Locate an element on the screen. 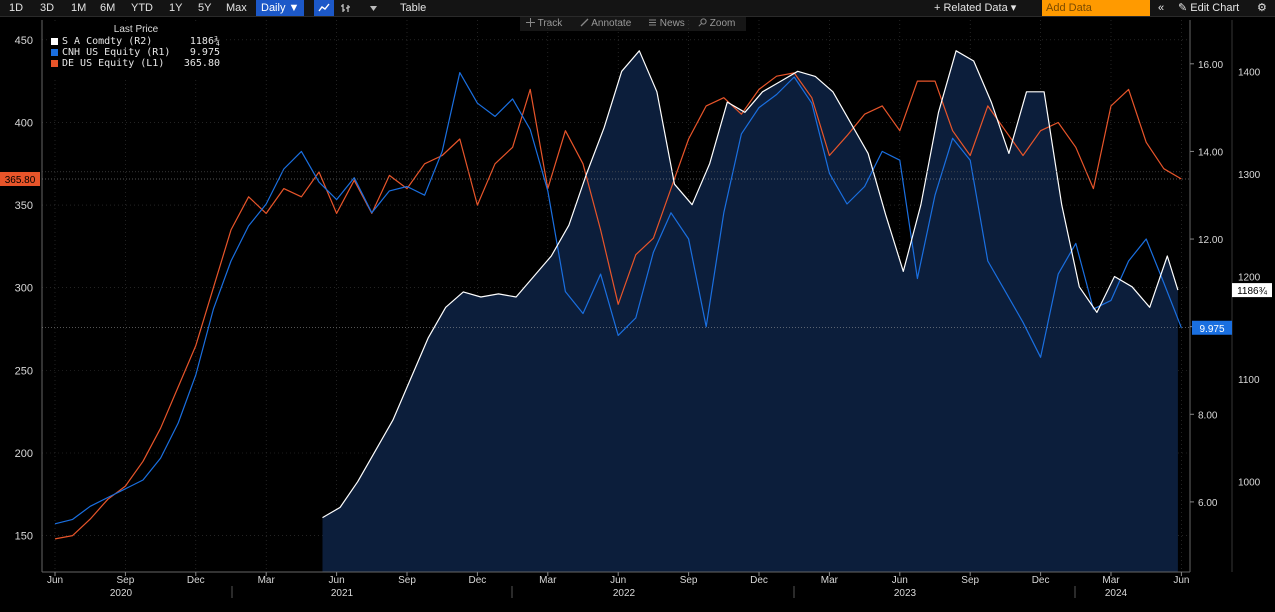  legend-series-name: DE US Equity (L1) is located at coordinates (113, 63).